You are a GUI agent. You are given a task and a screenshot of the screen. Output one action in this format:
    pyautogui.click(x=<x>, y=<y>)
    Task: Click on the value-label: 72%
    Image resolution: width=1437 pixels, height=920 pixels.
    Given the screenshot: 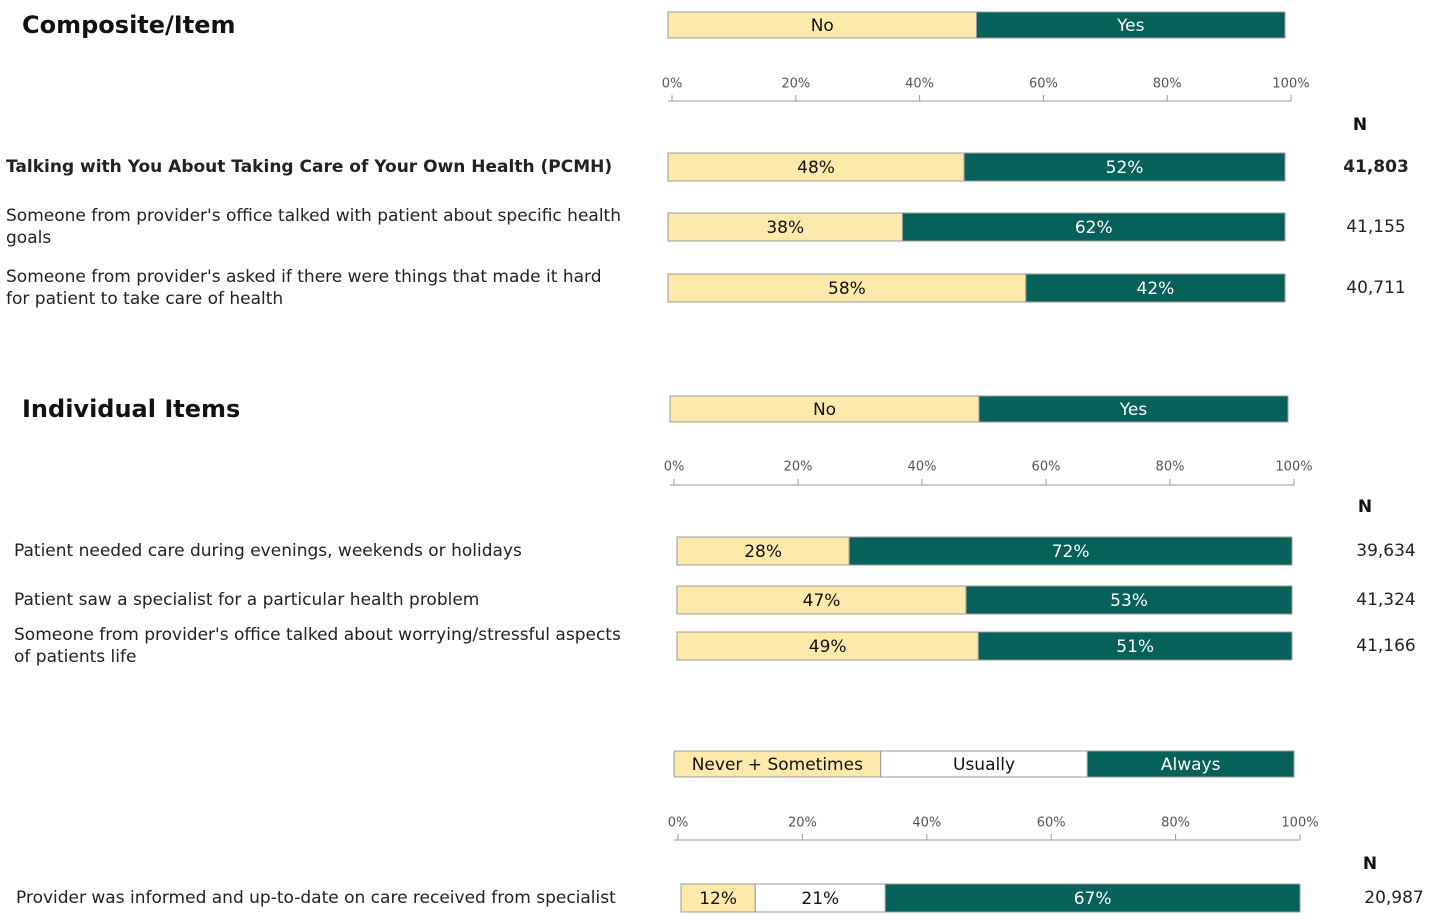 What is the action you would take?
    pyautogui.click(x=1071, y=552)
    